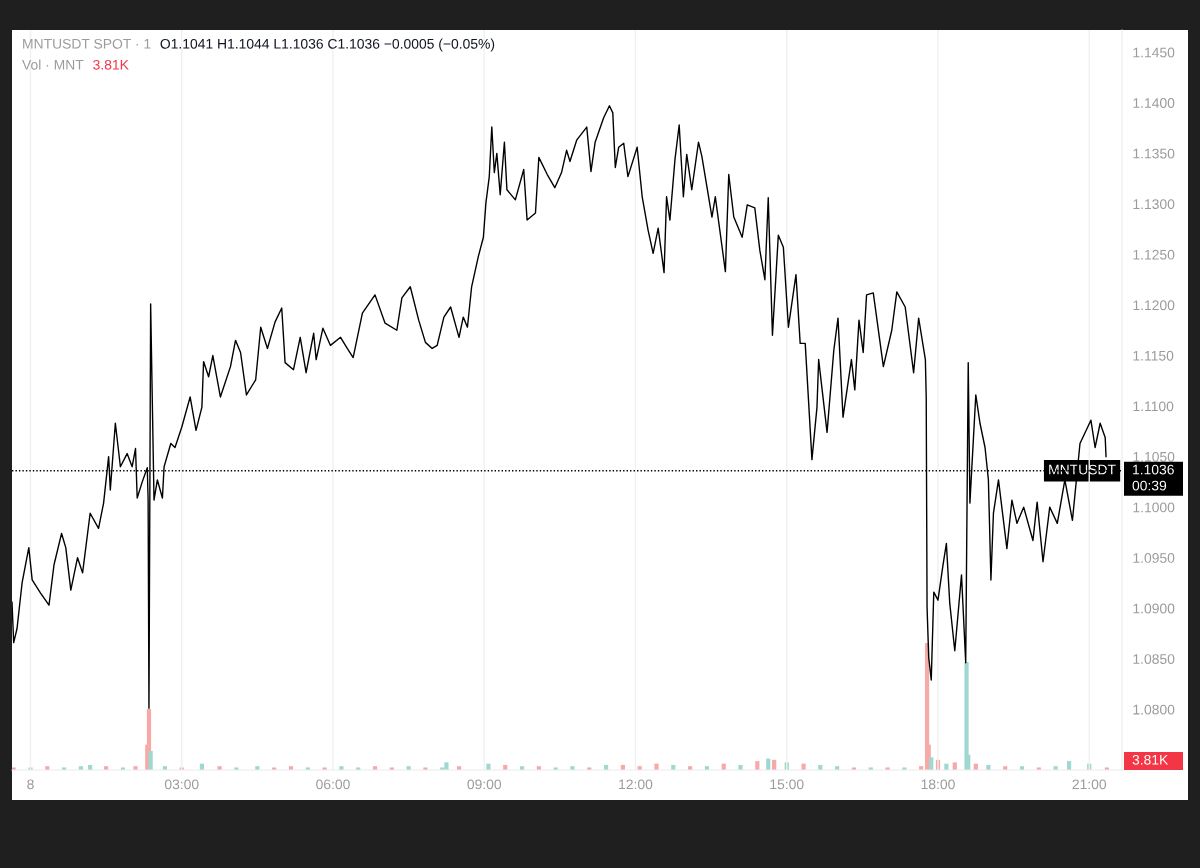 The width and height of the screenshot is (1200, 868). Describe the element at coordinates (111, 64) in the screenshot. I see `annotation: 3.81K` at that location.